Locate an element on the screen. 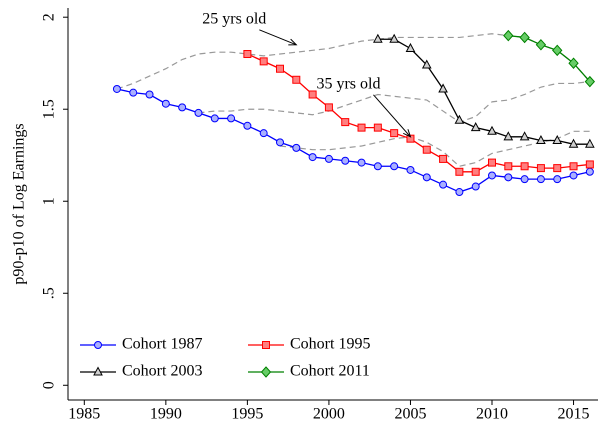  x-tick-label: 1990 is located at coordinates (166, 414).